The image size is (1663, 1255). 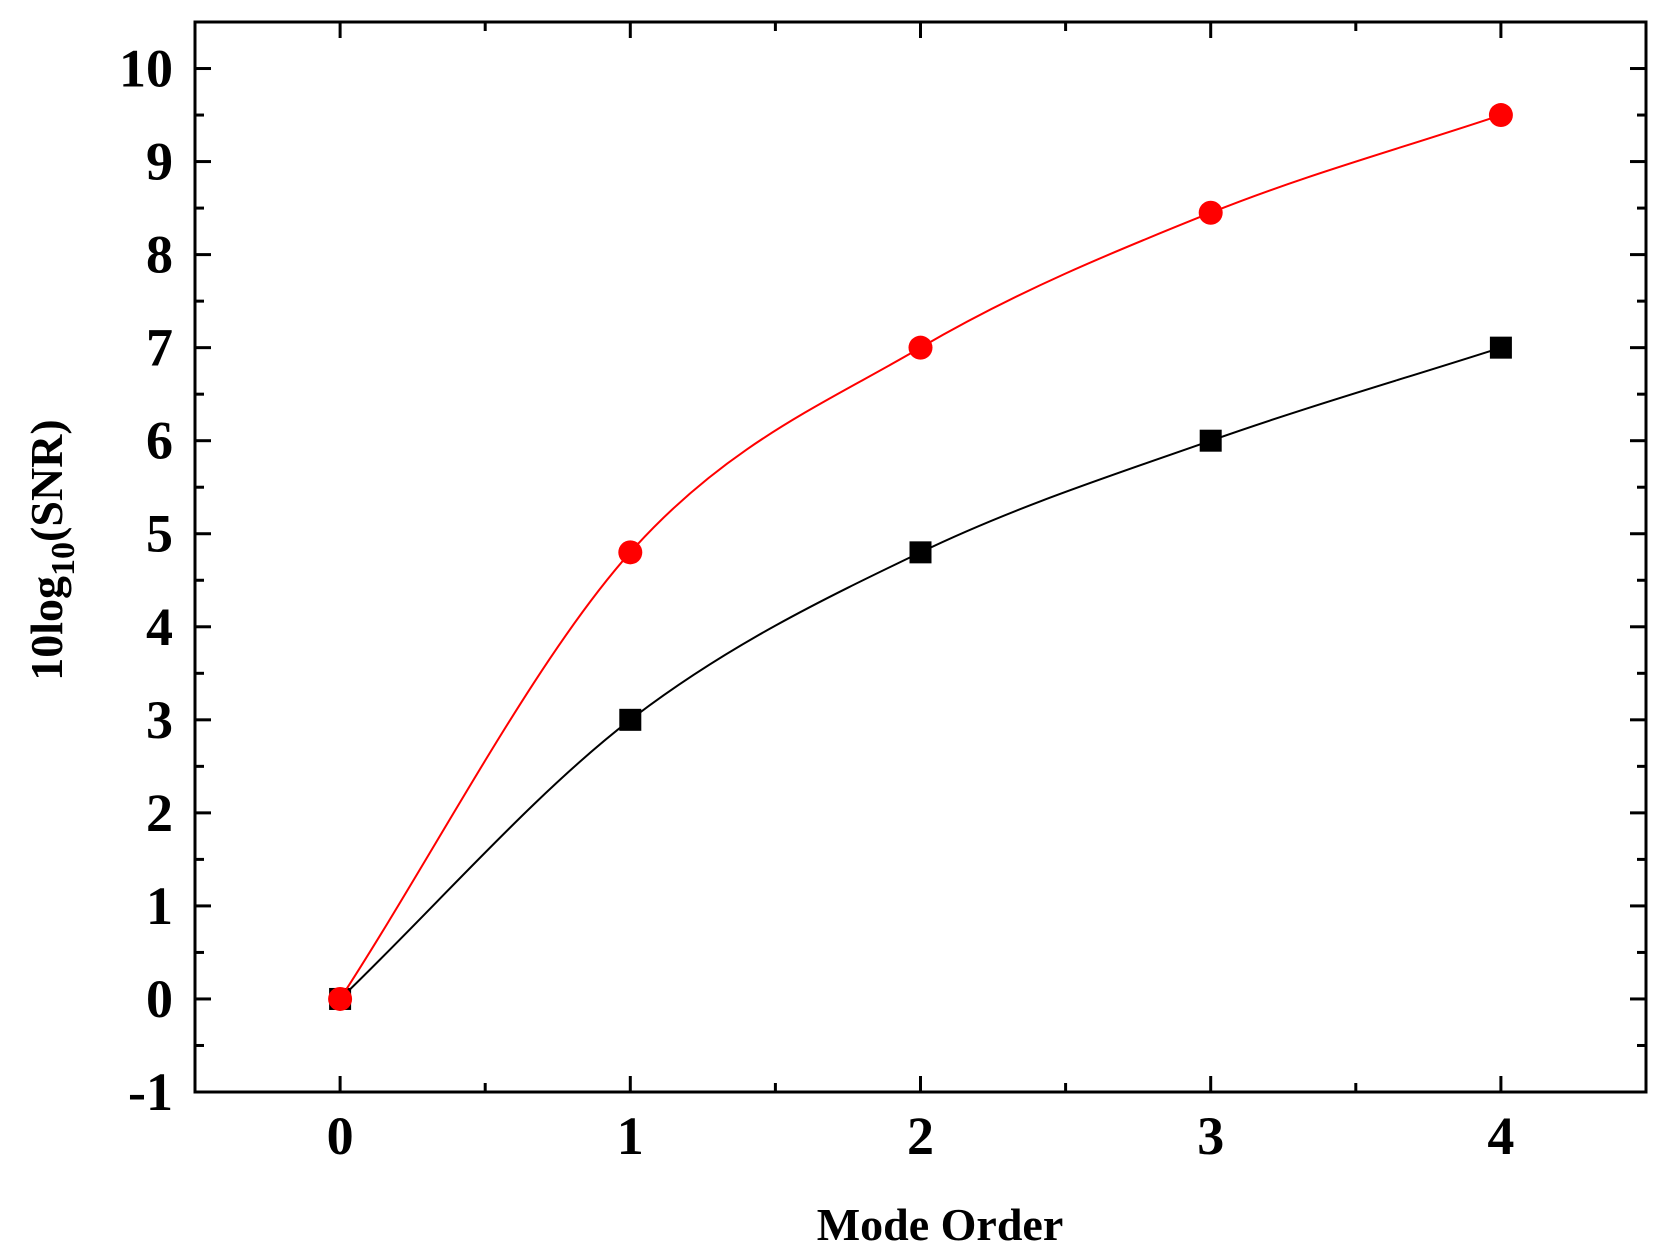 What do you see at coordinates (630, 1136) in the screenshot?
I see `x-tick-label: 1` at bounding box center [630, 1136].